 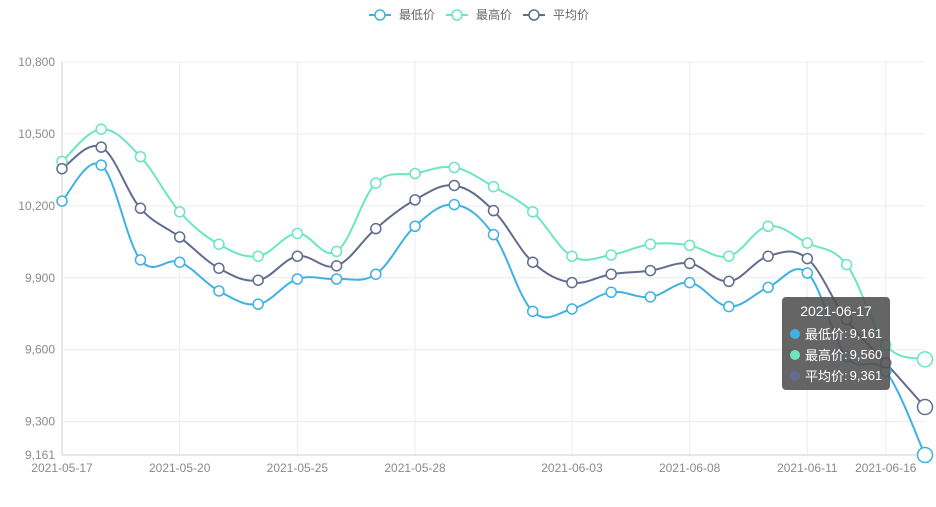 What do you see at coordinates (866, 375) in the screenshot?
I see `tooltip-row-avg-value: 9,361` at bounding box center [866, 375].